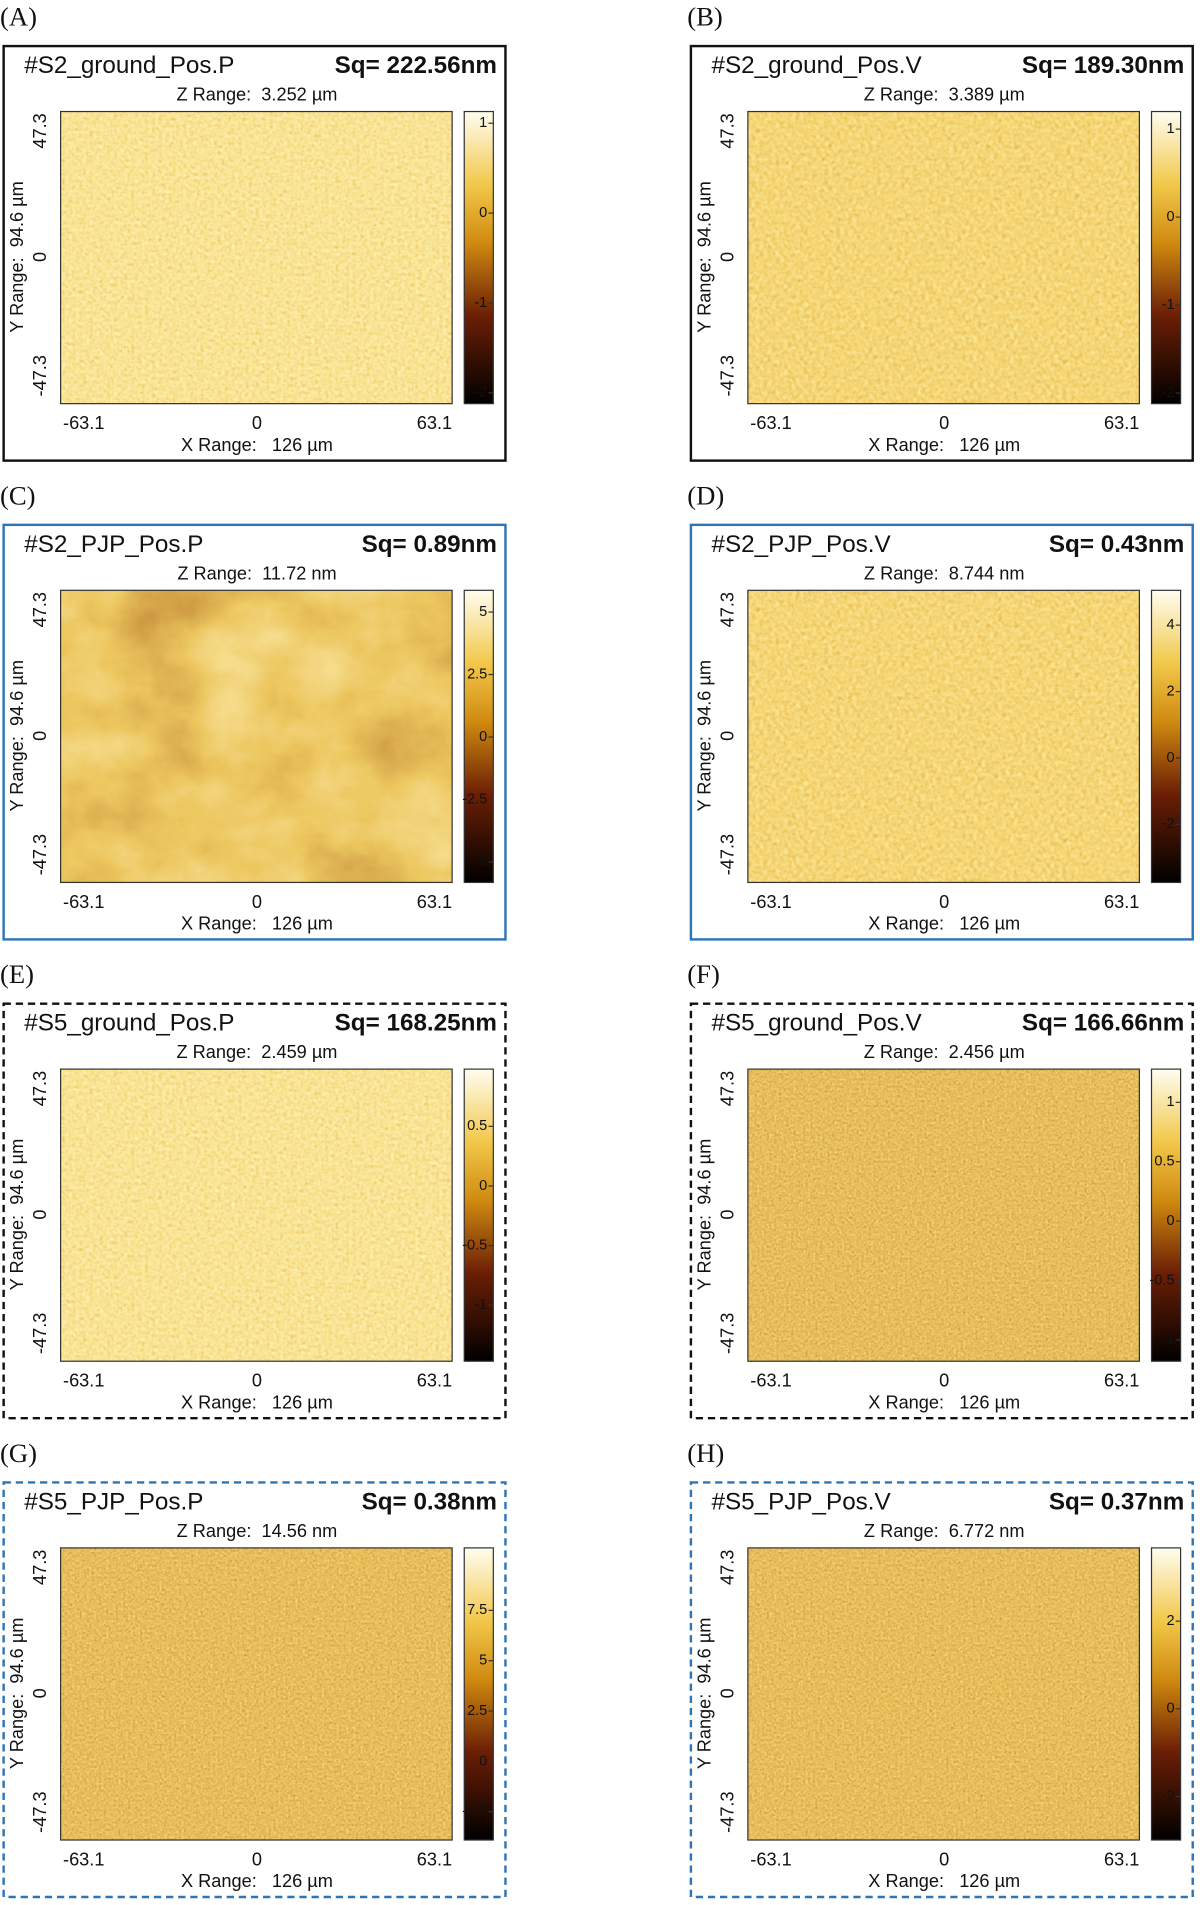 Image resolution: width=1200 pixels, height=1905 pixels. What do you see at coordinates (1170, 625) in the screenshot?
I see `colorbar-tick-label: 4` at bounding box center [1170, 625].